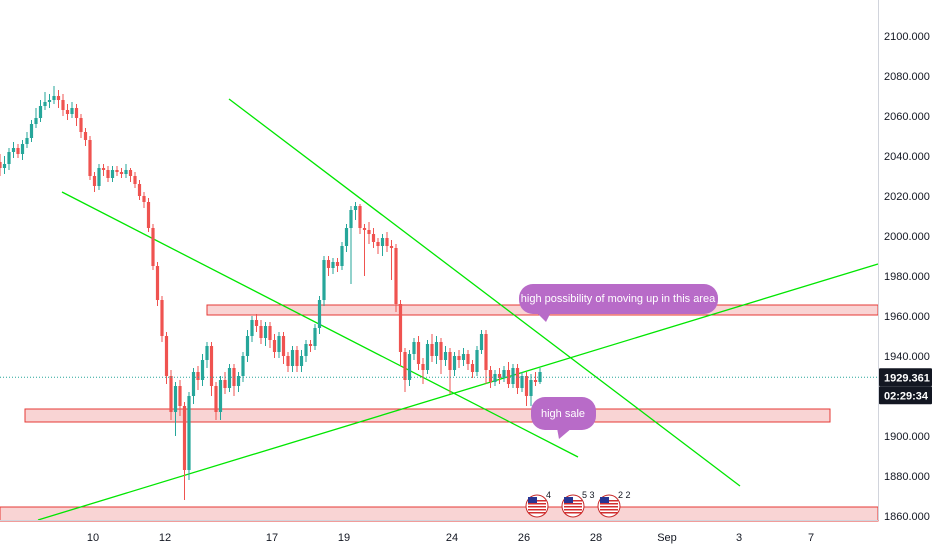 The height and width of the screenshot is (550, 932). I want to click on callout-high-sale: high sale, so click(563, 418).